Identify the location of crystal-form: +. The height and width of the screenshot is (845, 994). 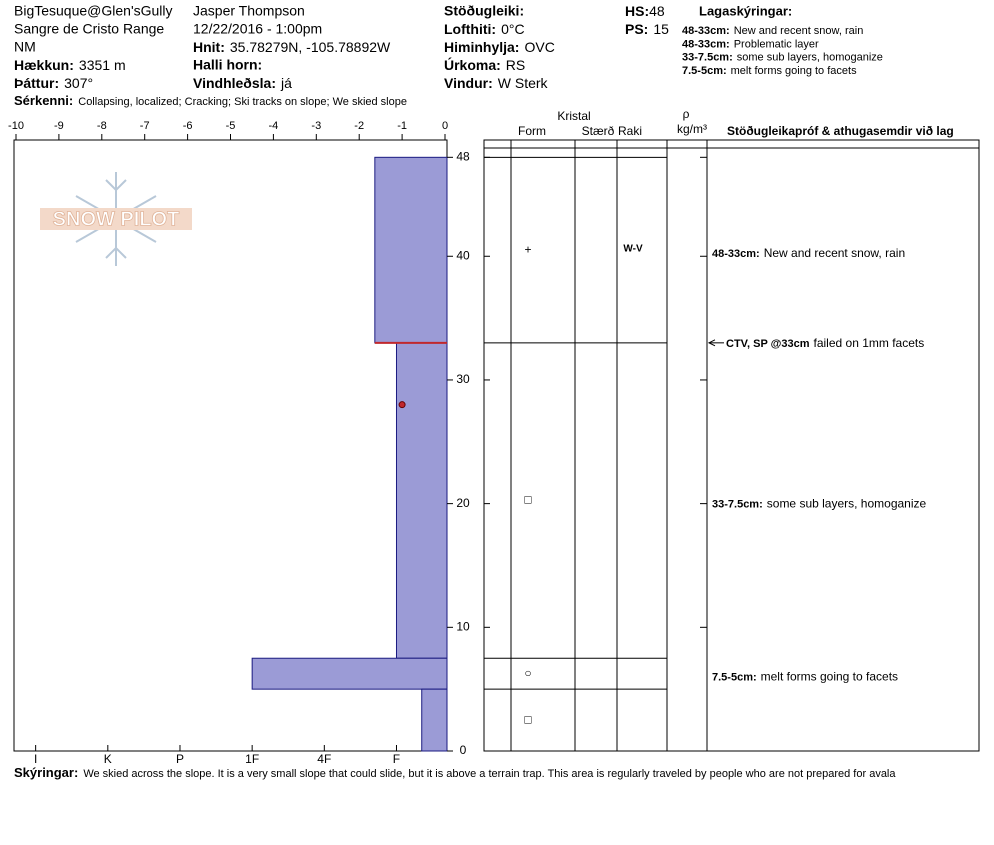
(527, 249).